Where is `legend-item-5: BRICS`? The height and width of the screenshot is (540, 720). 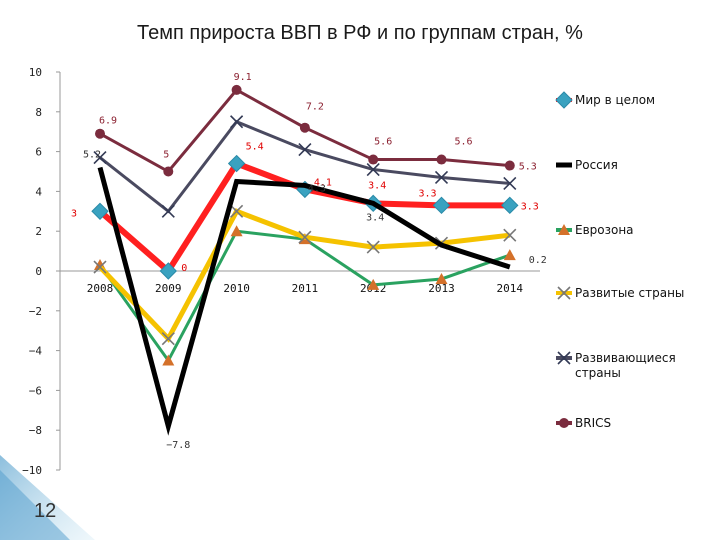 legend-item-5: BRICS is located at coordinates (583, 423).